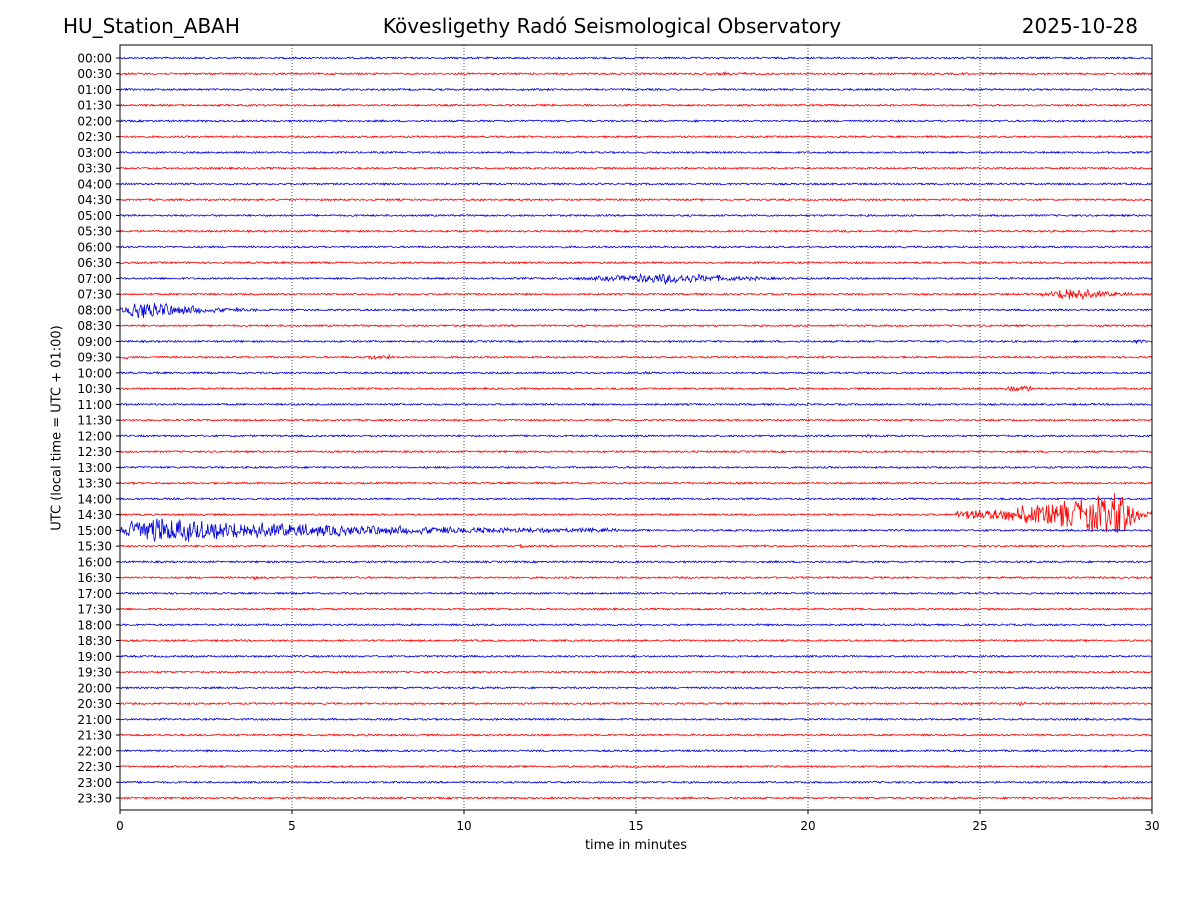 The width and height of the screenshot is (1200, 900). Describe the element at coordinates (636, 845) in the screenshot. I see `x-axis-label: time in minutes` at that location.